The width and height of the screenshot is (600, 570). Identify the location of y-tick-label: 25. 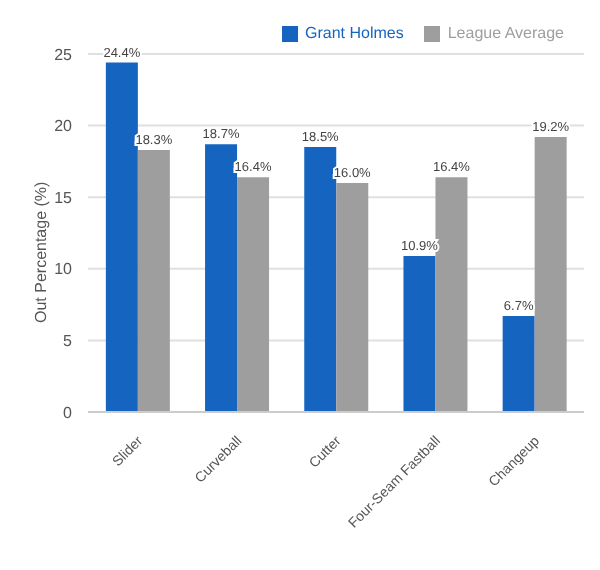
(64, 54).